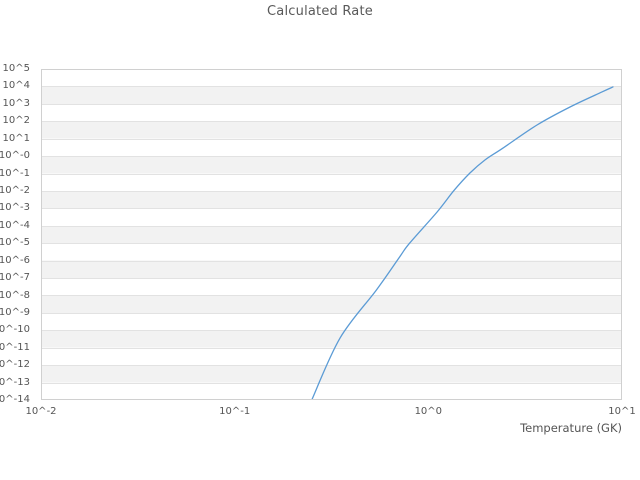 The width and height of the screenshot is (640, 480). Describe the element at coordinates (15, 399) in the screenshot. I see `y-tick-label: 10^-14` at that location.